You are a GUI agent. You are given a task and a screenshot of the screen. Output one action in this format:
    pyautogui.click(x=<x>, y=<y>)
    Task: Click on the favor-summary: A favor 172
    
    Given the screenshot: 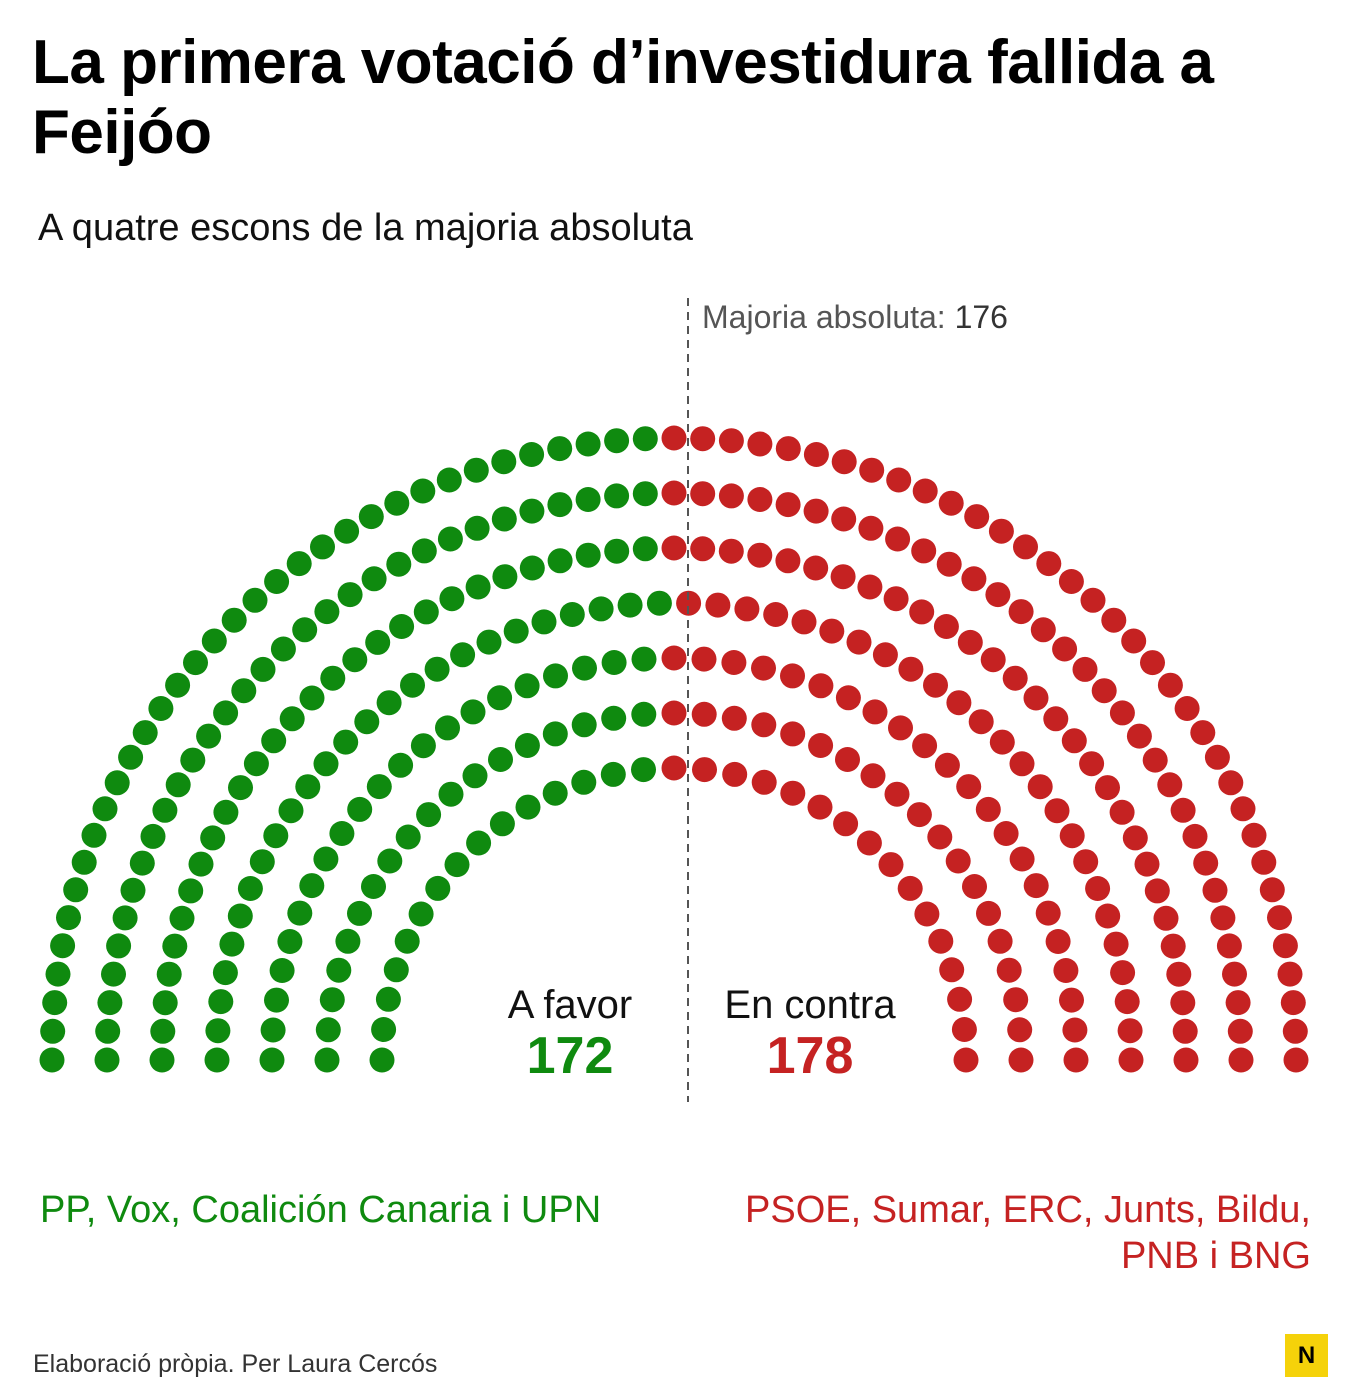 What is the action you would take?
    pyautogui.click(x=570, y=1033)
    